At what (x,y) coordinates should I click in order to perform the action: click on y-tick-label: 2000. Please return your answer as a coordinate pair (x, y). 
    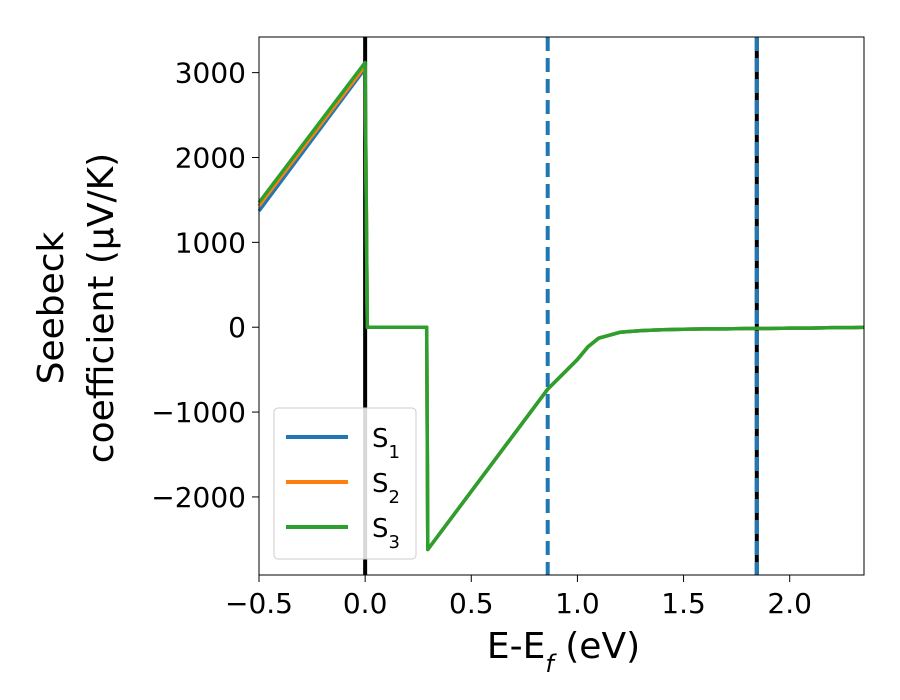
    Looking at the image, I should click on (210, 157).